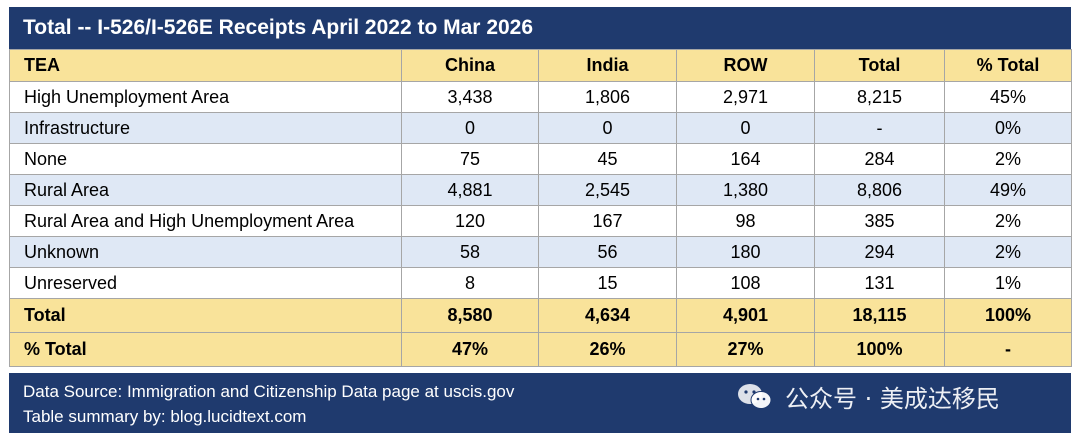 This screenshot has width=1080, height=437. Describe the element at coordinates (470, 128) in the screenshot. I see `cell-china: 0` at that location.